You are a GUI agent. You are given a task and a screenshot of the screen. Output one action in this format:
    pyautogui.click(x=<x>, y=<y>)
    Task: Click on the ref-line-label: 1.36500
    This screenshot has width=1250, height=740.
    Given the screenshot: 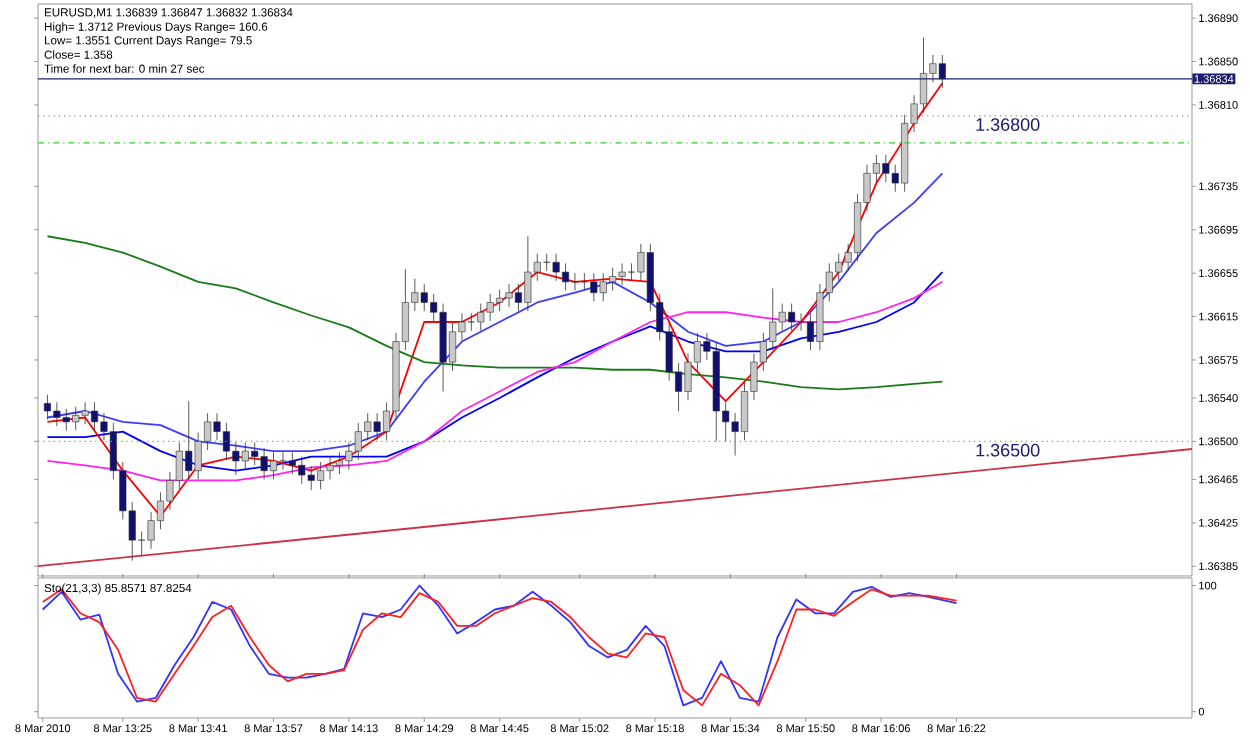 What is the action you would take?
    pyautogui.click(x=1008, y=450)
    